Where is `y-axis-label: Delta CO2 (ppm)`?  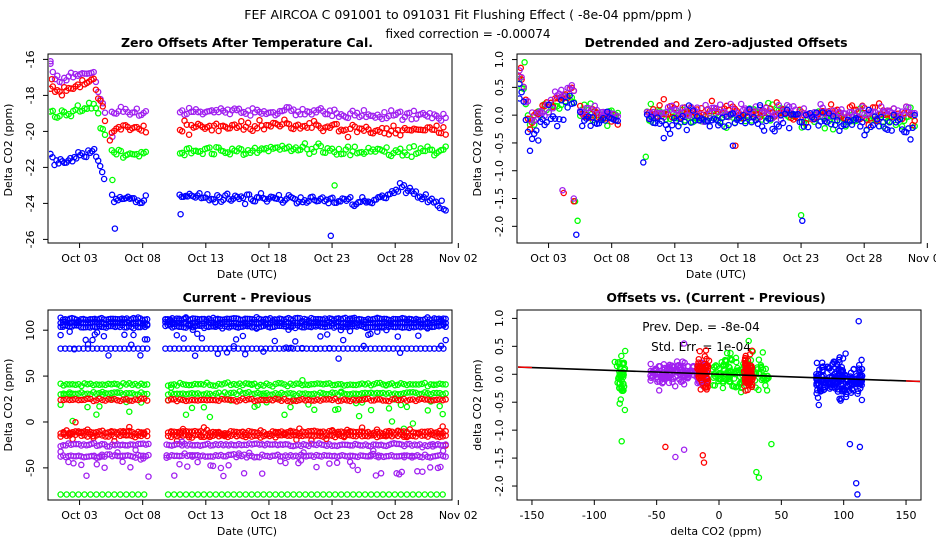 y-axis-label: Delta CO2 (ppm) is located at coordinates (477, 150).